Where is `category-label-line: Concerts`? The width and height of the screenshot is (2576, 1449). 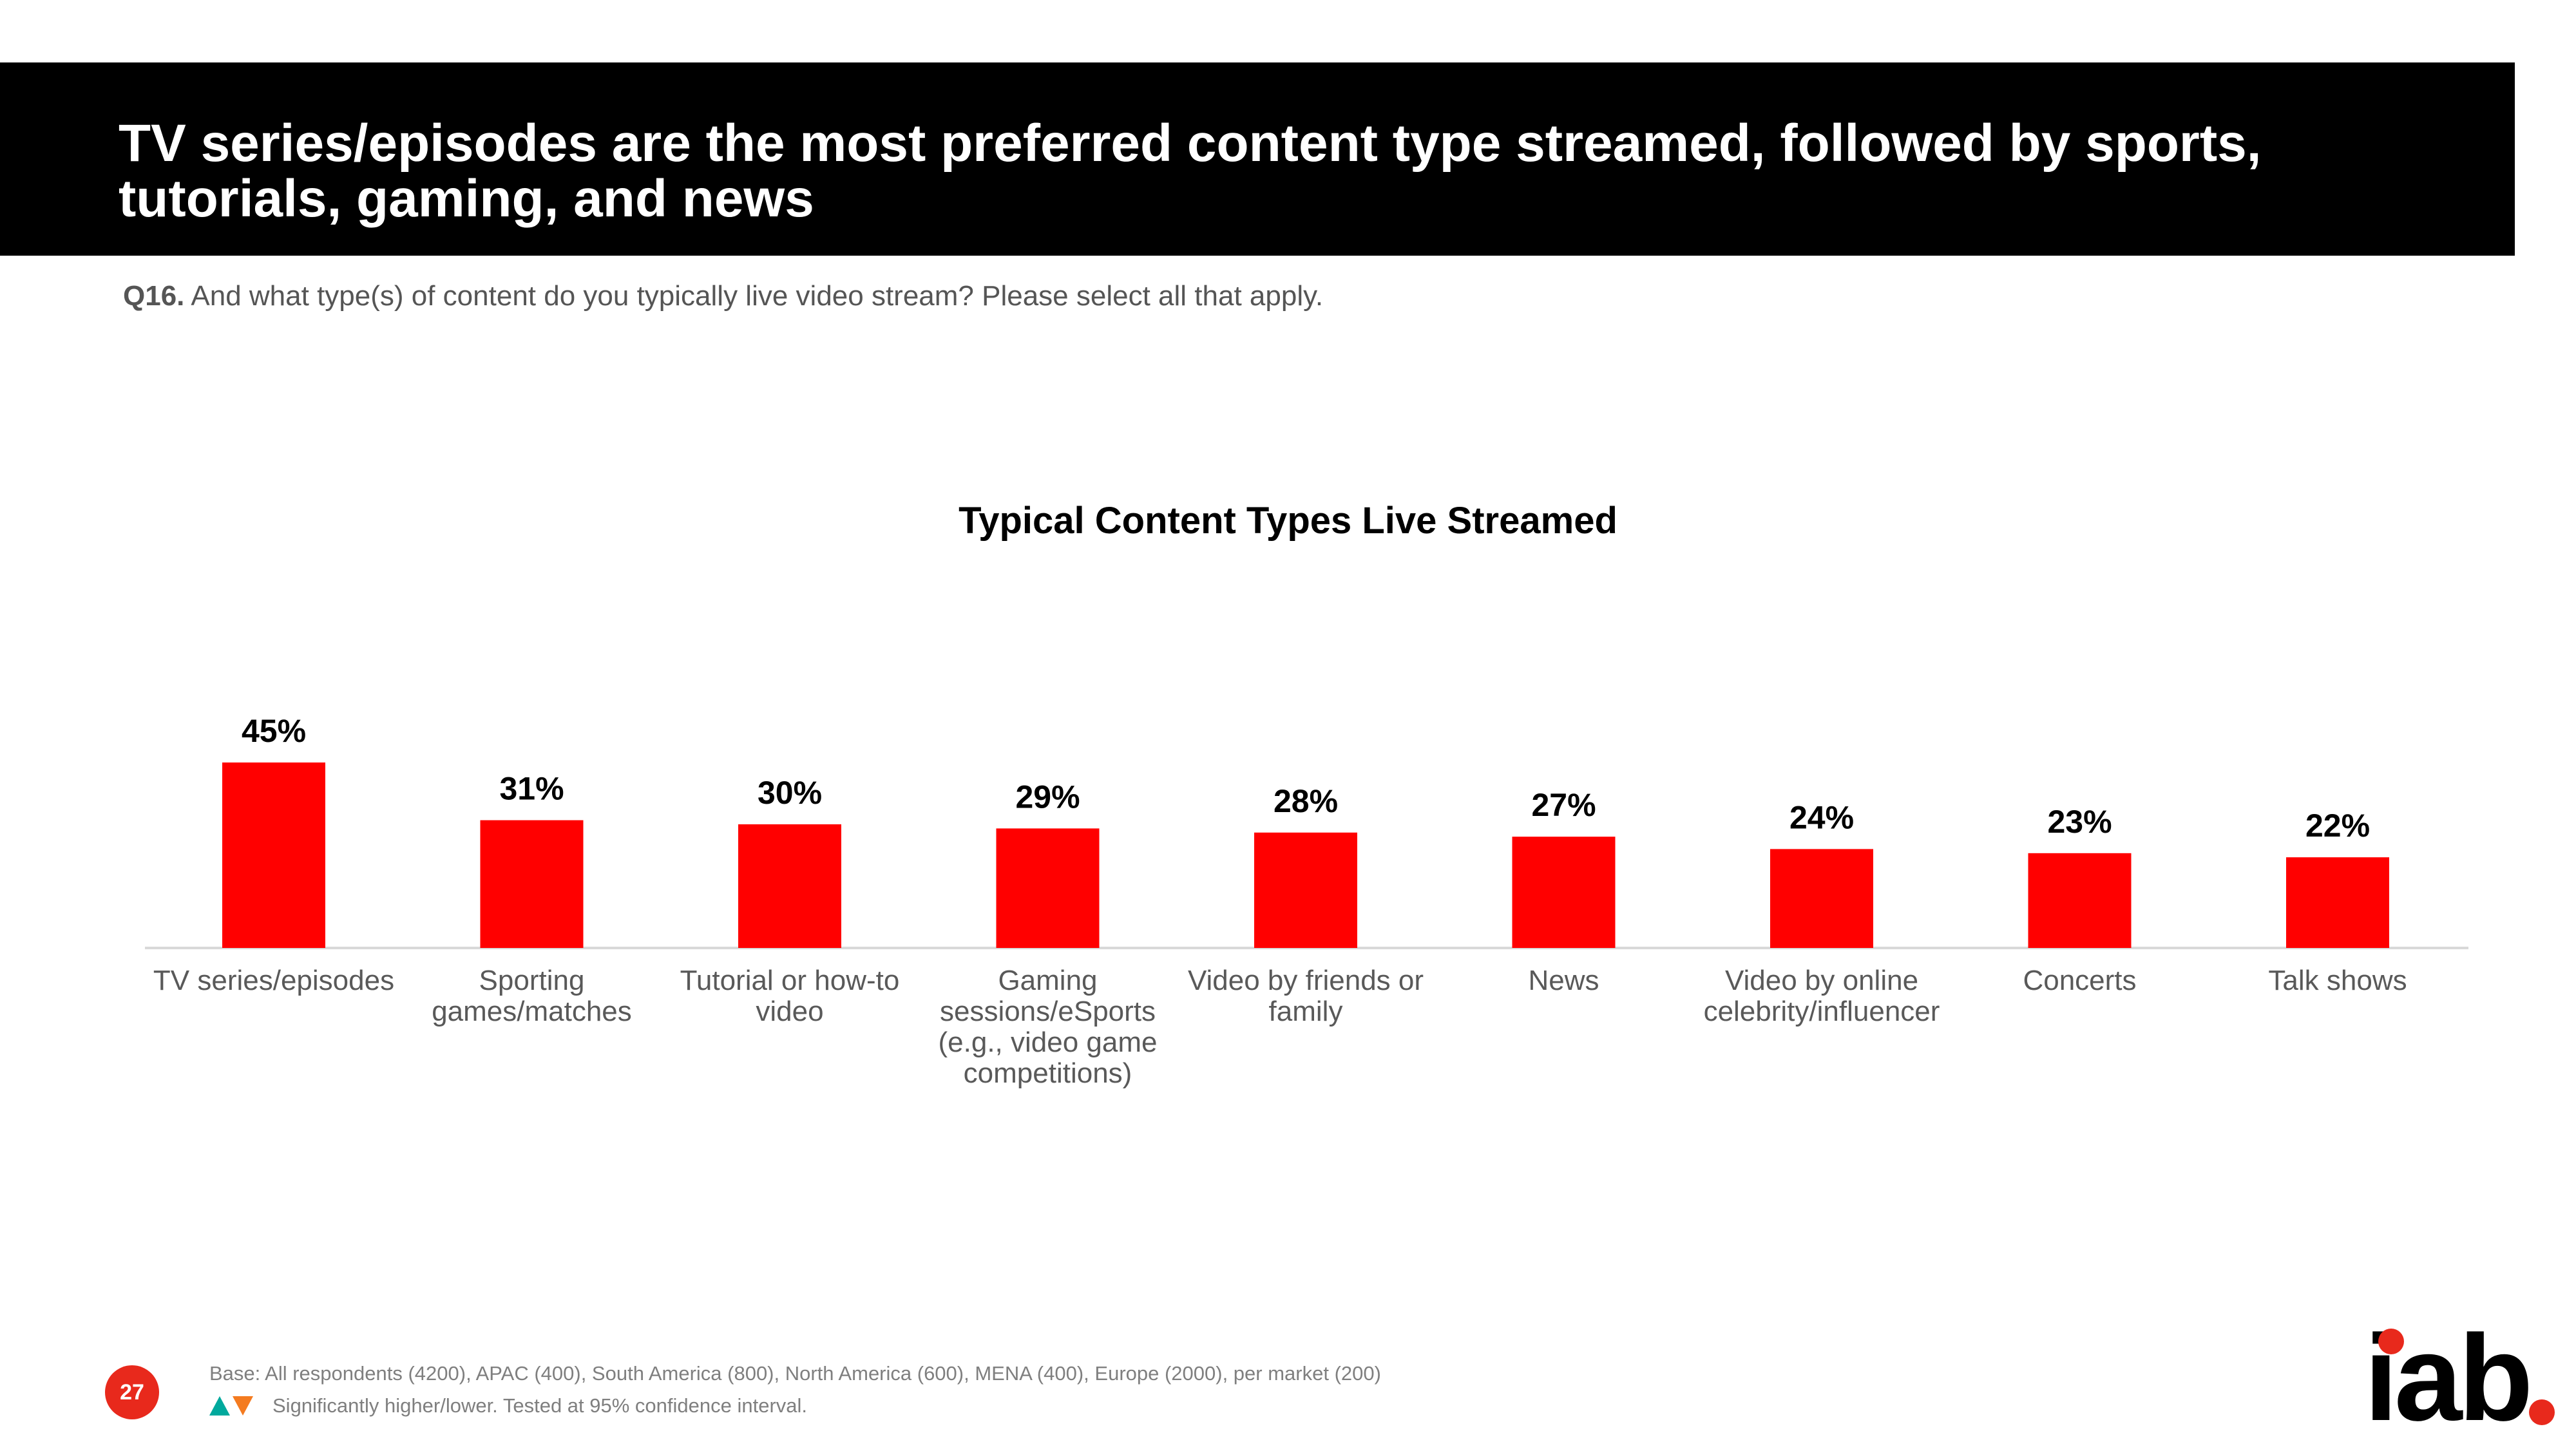
category-label-line: Concerts is located at coordinates (2079, 980).